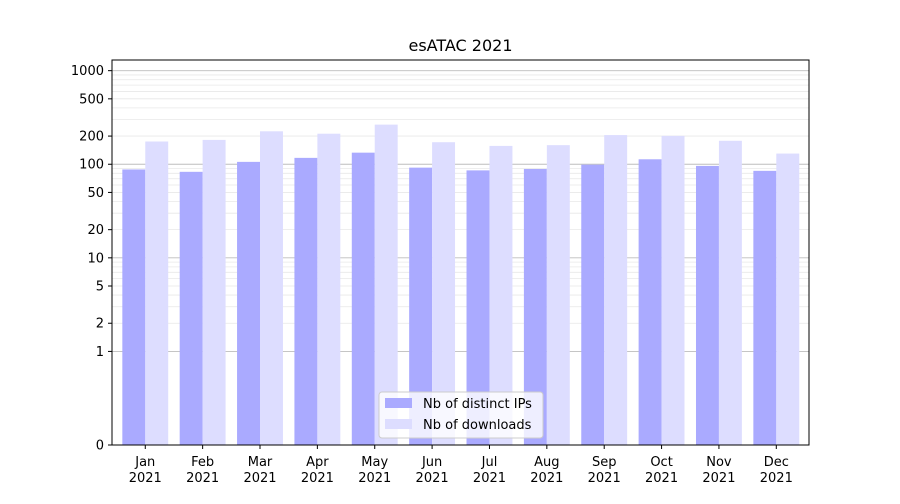  I want to click on legend: Nb of distinct IPs Nb of downloads, so click(461, 415).